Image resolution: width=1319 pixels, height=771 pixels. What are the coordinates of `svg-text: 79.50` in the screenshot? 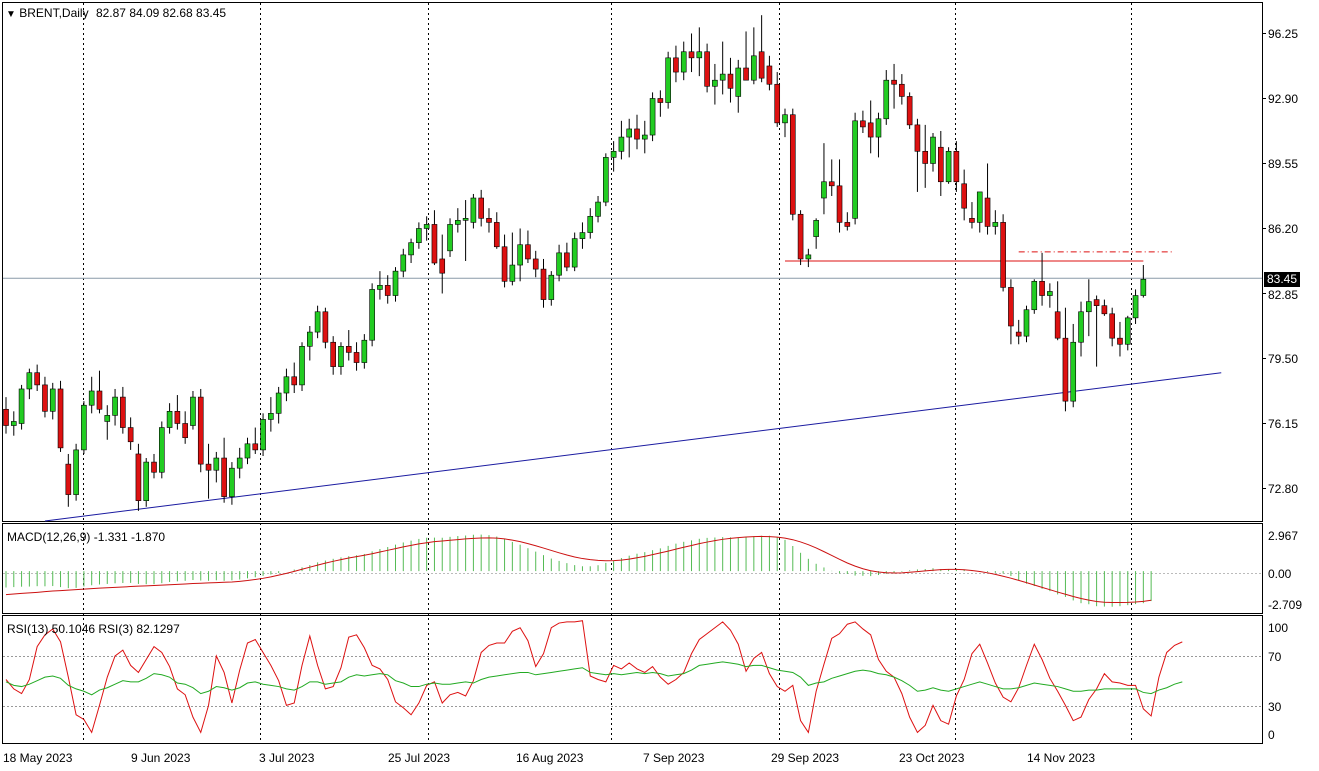 It's located at (1283, 359).